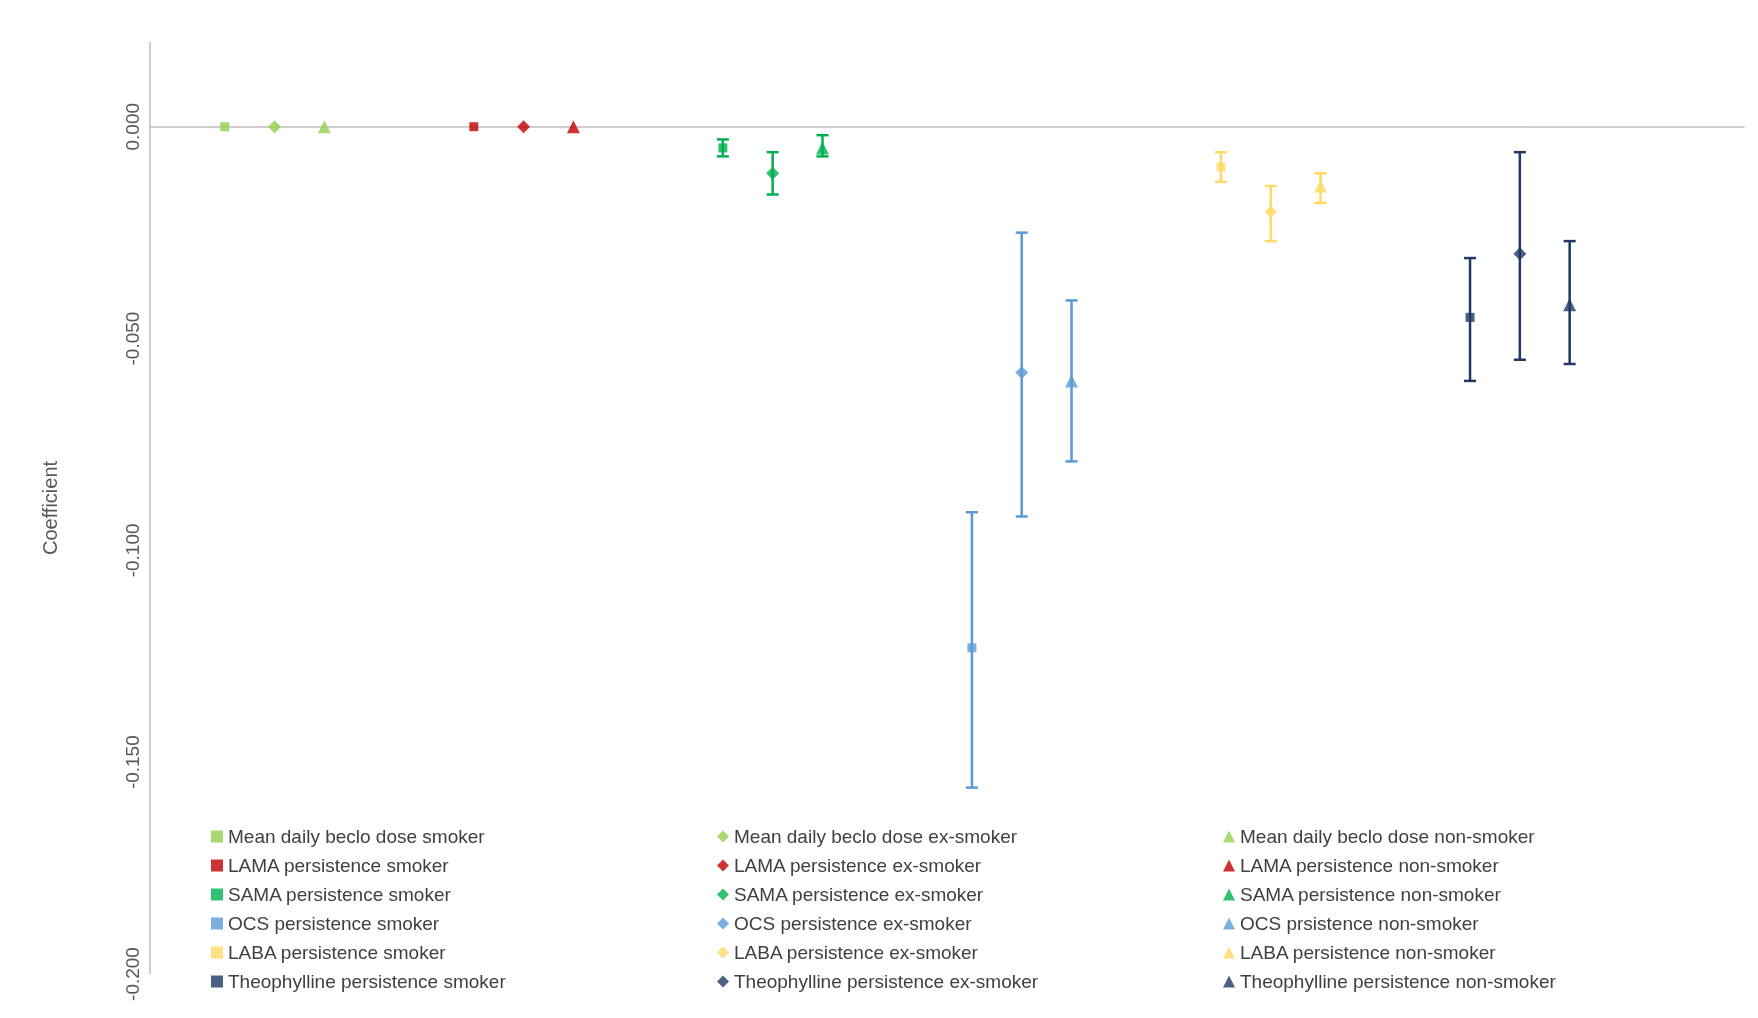  Describe the element at coordinates (858, 865) in the screenshot. I see `legend-label: LAMA persistence ex-smoker` at that location.